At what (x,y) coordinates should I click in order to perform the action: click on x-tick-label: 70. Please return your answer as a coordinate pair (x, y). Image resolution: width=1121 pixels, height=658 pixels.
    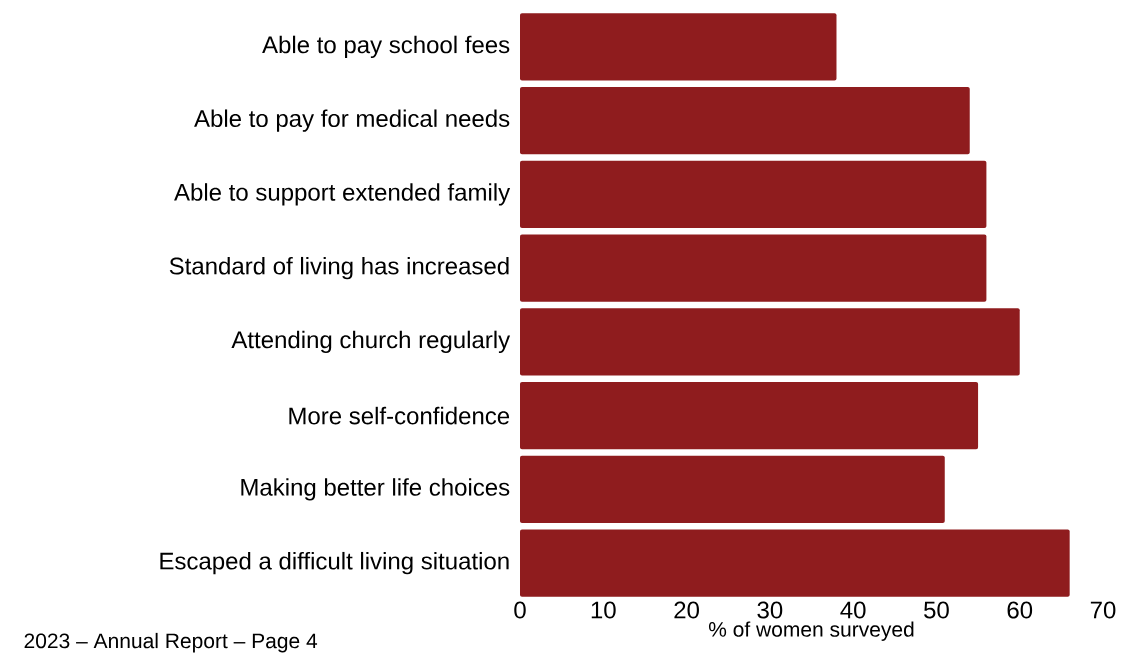
    Looking at the image, I should click on (1103, 610).